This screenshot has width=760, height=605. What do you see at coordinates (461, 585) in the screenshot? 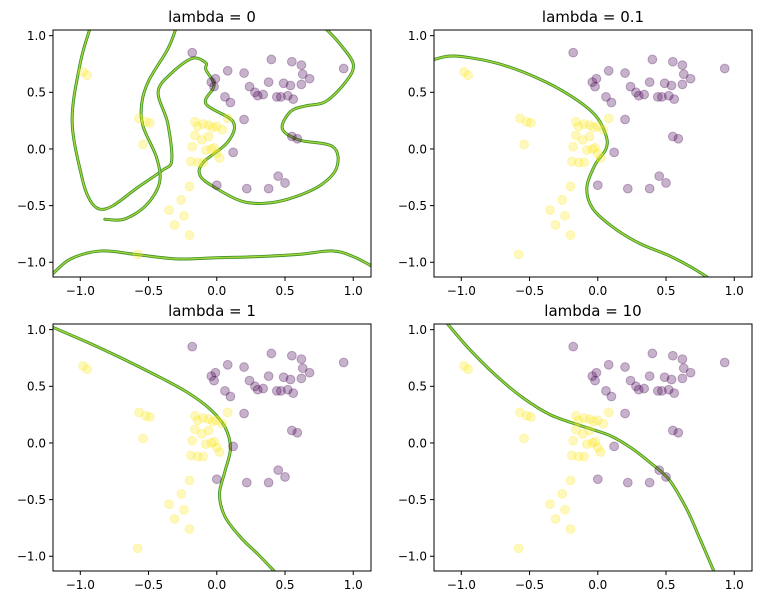
I see `x-tick-label: −1.0` at bounding box center [461, 585].